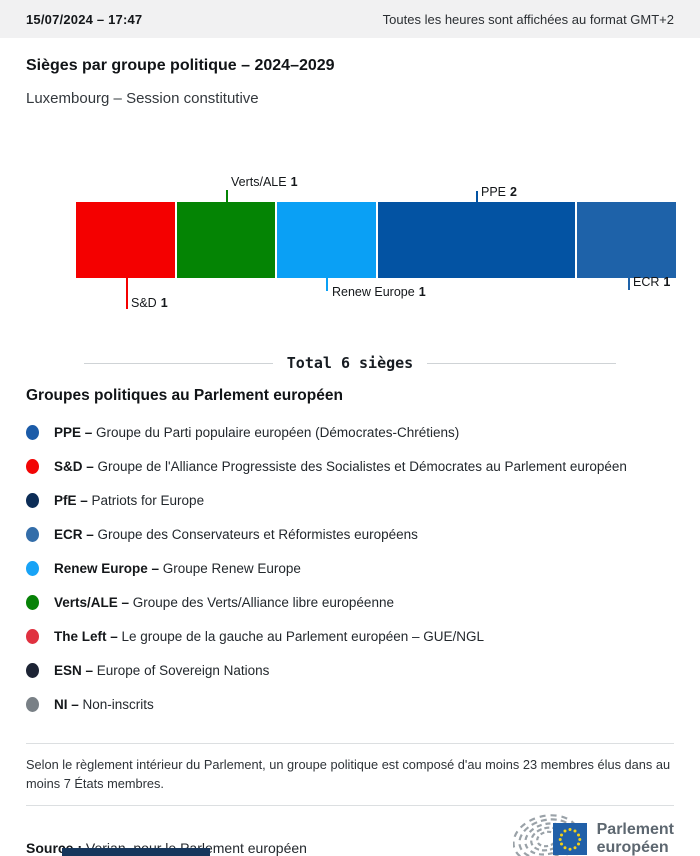  What do you see at coordinates (521, 363) in the screenshot?
I see `divider-line-right` at bounding box center [521, 363].